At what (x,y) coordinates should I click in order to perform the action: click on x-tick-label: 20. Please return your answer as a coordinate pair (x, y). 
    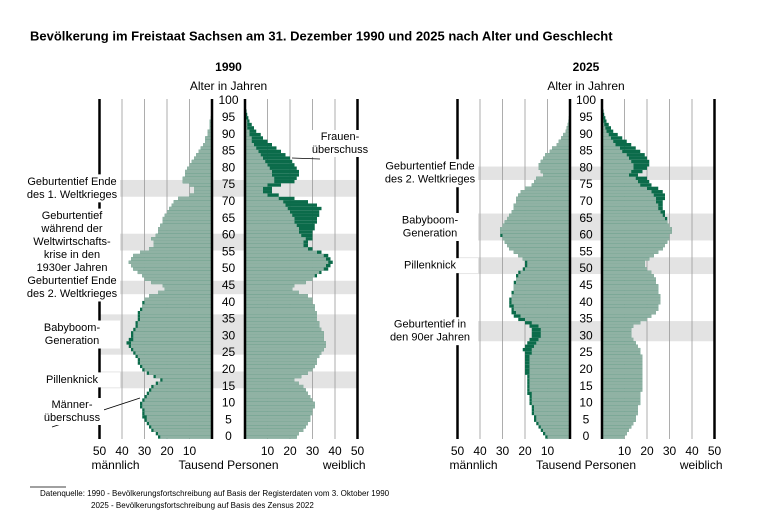
    Looking at the image, I should click on (167, 451).